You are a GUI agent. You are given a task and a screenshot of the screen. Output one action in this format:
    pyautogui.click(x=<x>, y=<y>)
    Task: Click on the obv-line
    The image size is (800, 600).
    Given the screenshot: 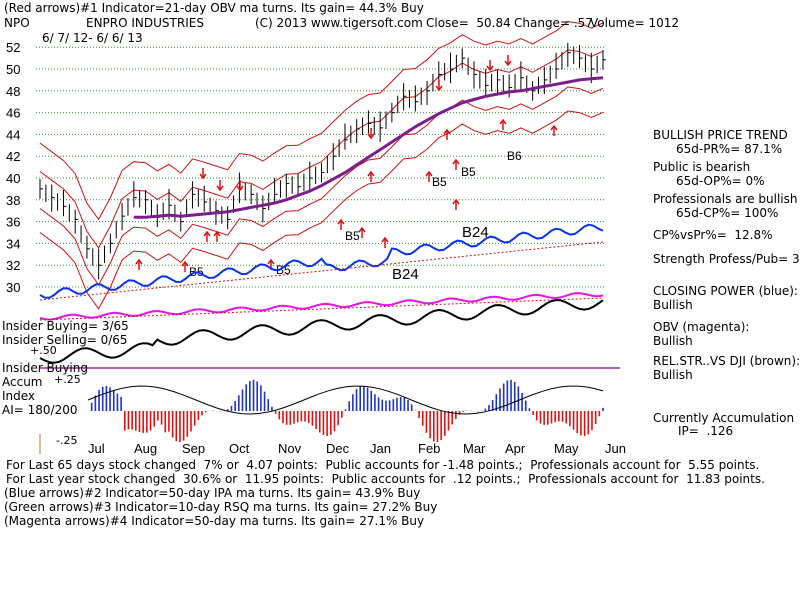 What is the action you would take?
    pyautogui.click(x=321, y=306)
    